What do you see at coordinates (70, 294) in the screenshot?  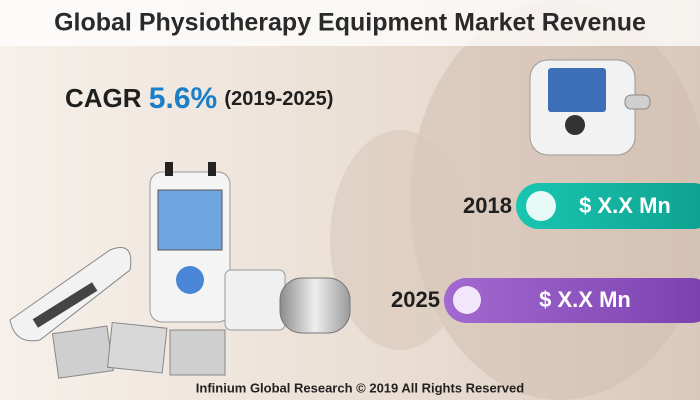 I see `device-handheld` at bounding box center [70, 294].